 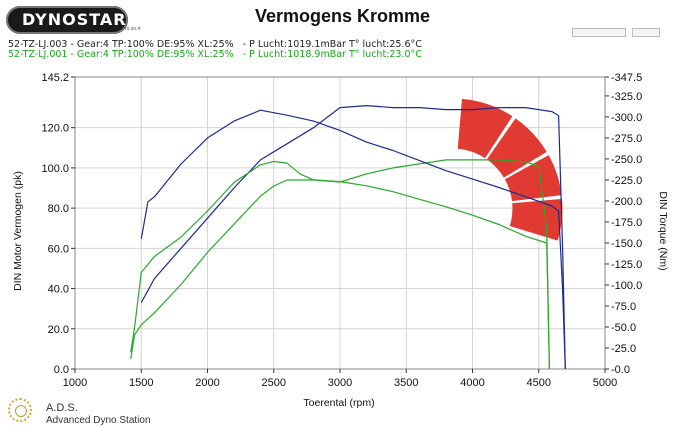 What do you see at coordinates (340, 383) in the screenshot?
I see `x-tick-label: 3000` at bounding box center [340, 383].